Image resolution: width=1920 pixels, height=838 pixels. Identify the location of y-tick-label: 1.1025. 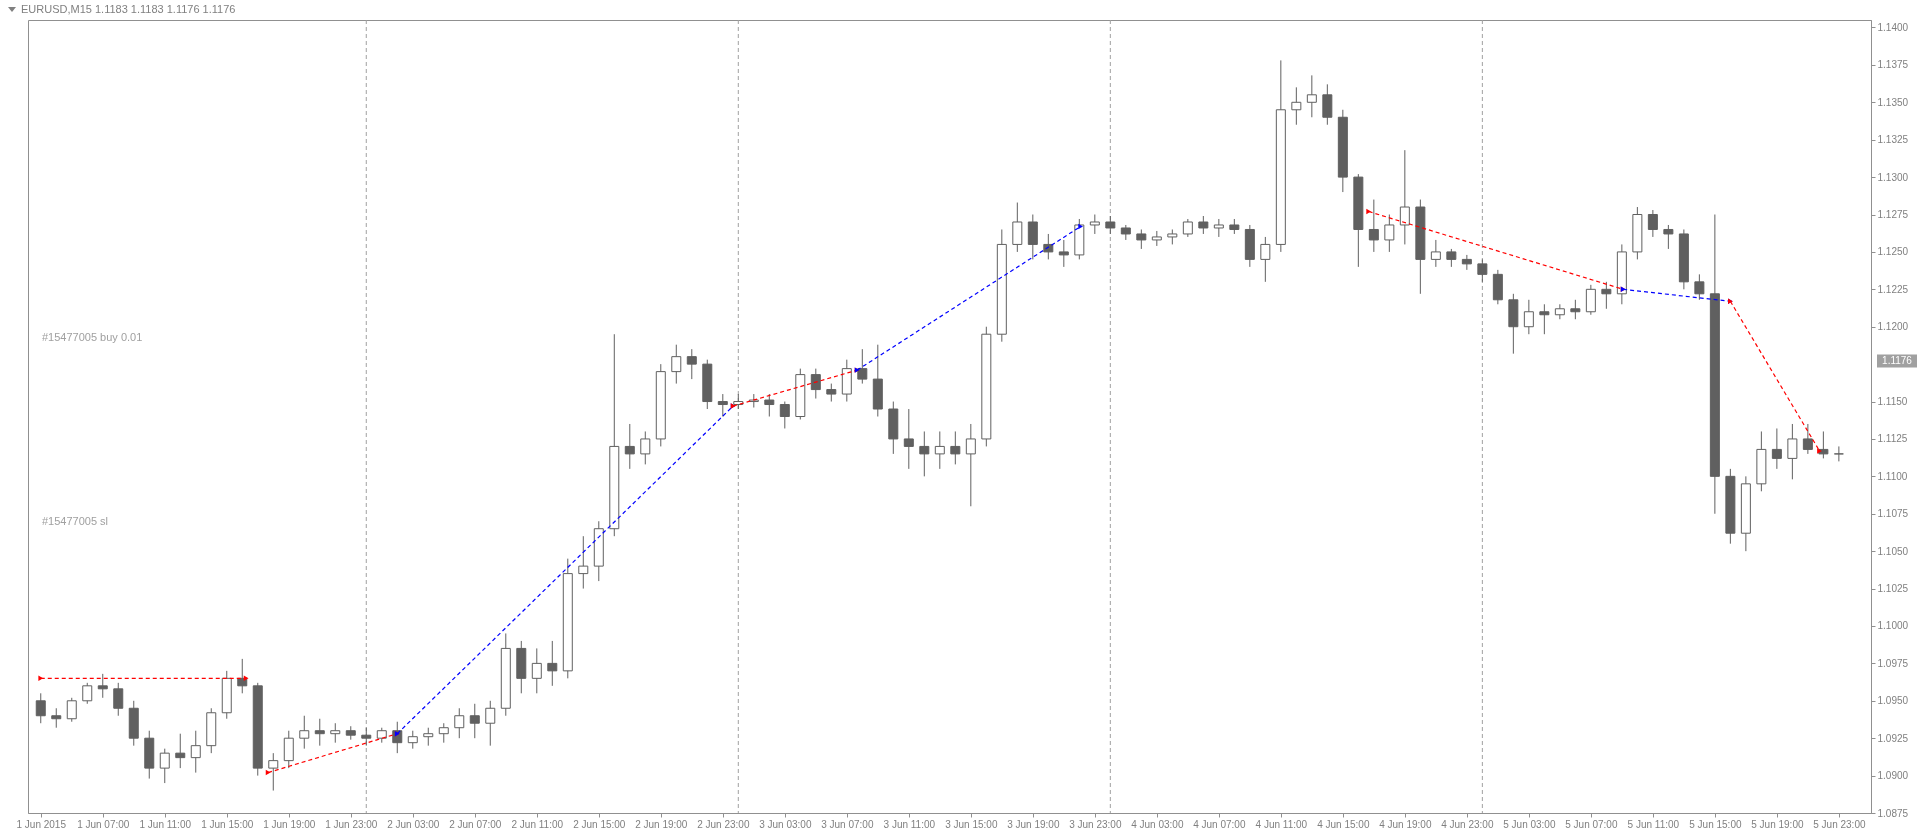
(1893, 589).